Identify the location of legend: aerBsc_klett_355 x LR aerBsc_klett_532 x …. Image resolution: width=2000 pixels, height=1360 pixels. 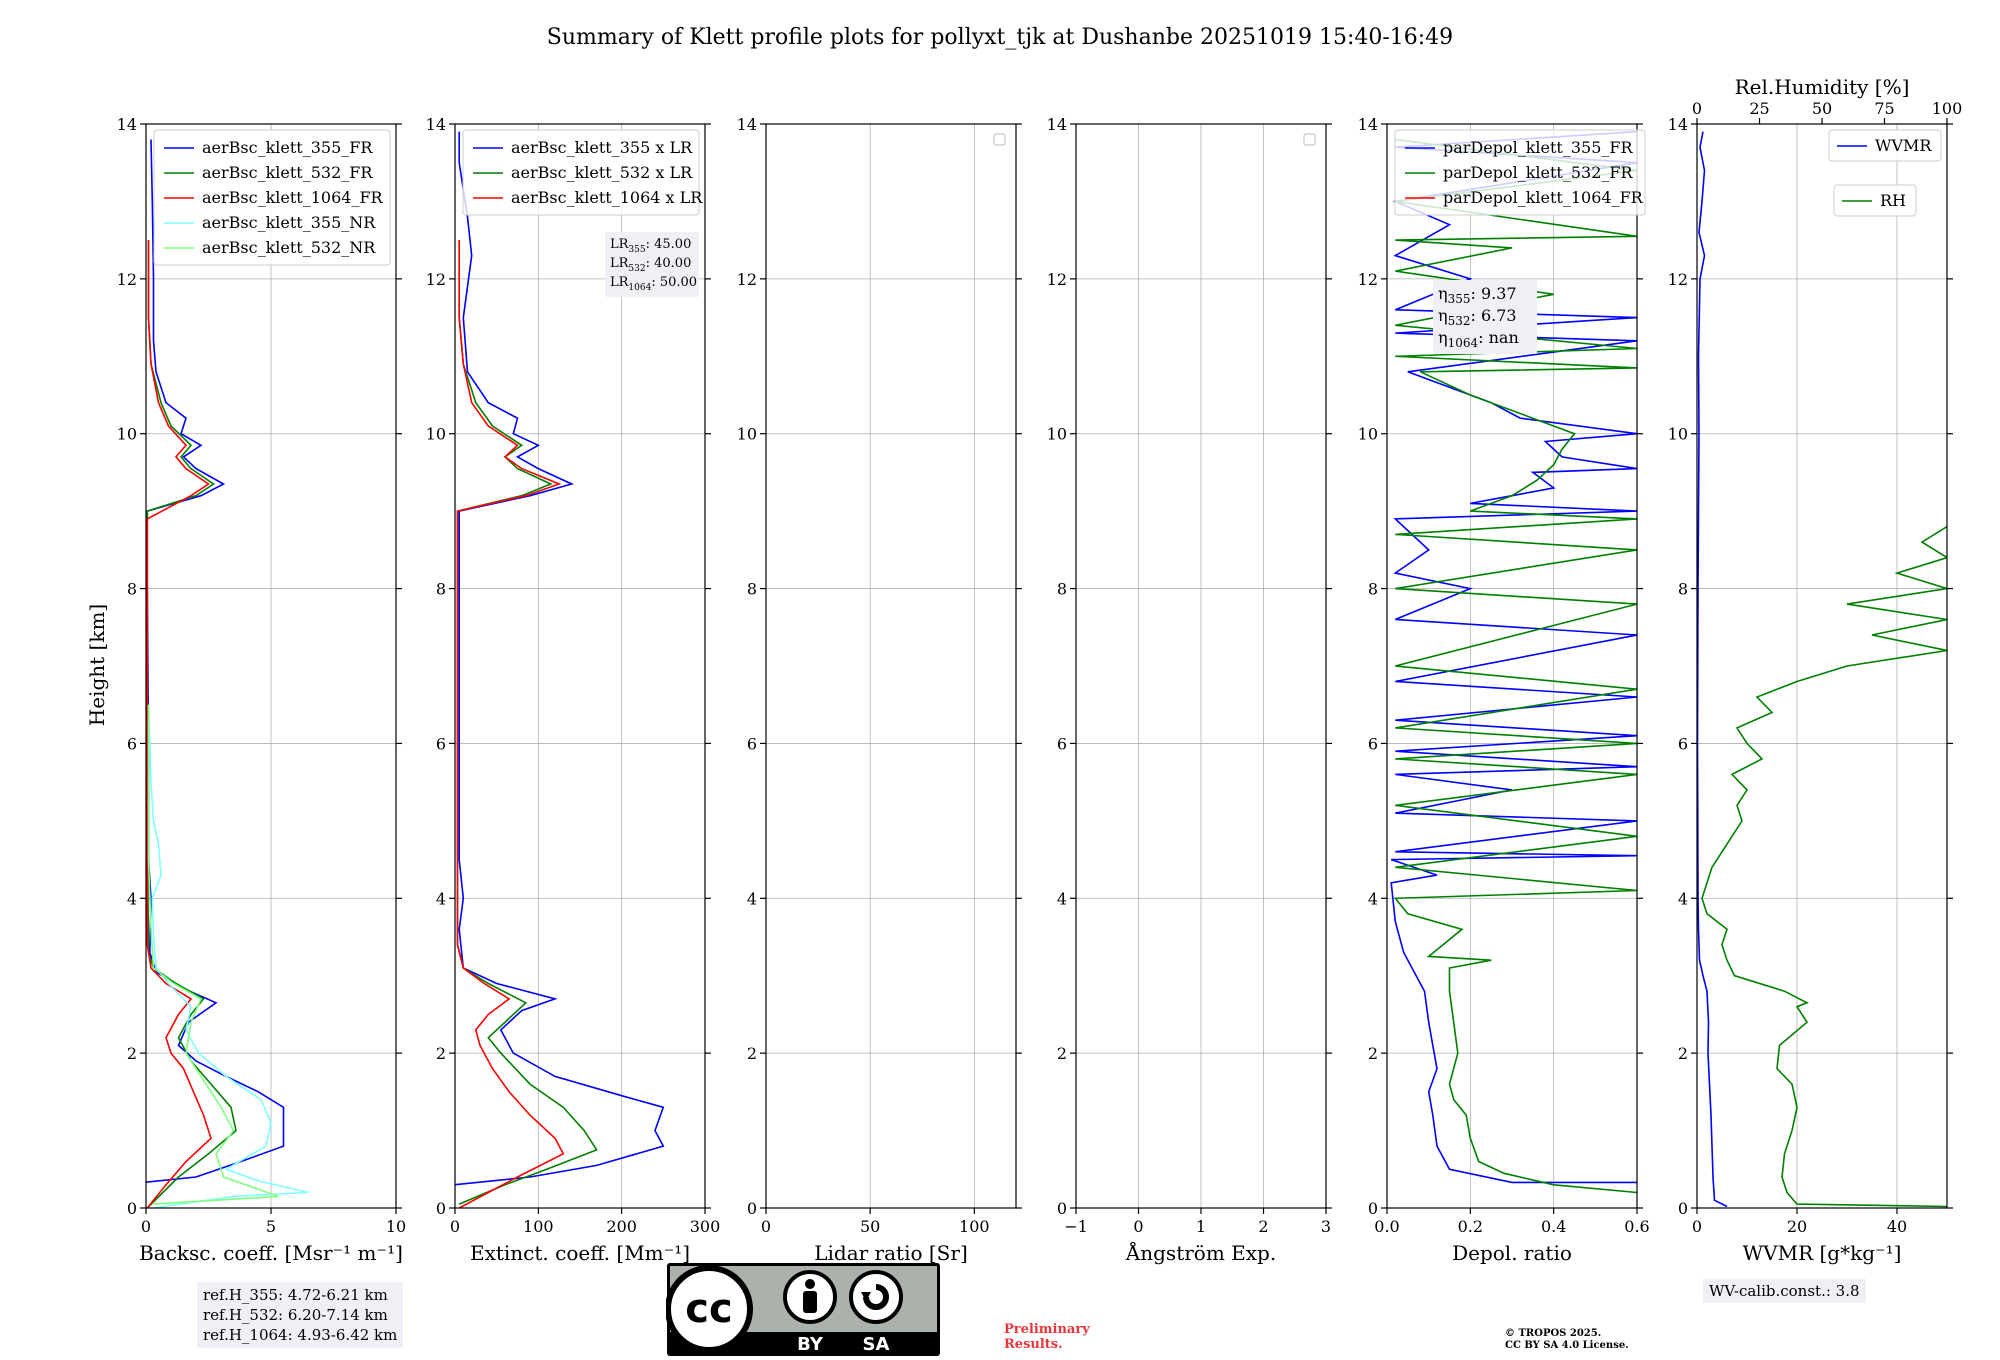
(582, 172).